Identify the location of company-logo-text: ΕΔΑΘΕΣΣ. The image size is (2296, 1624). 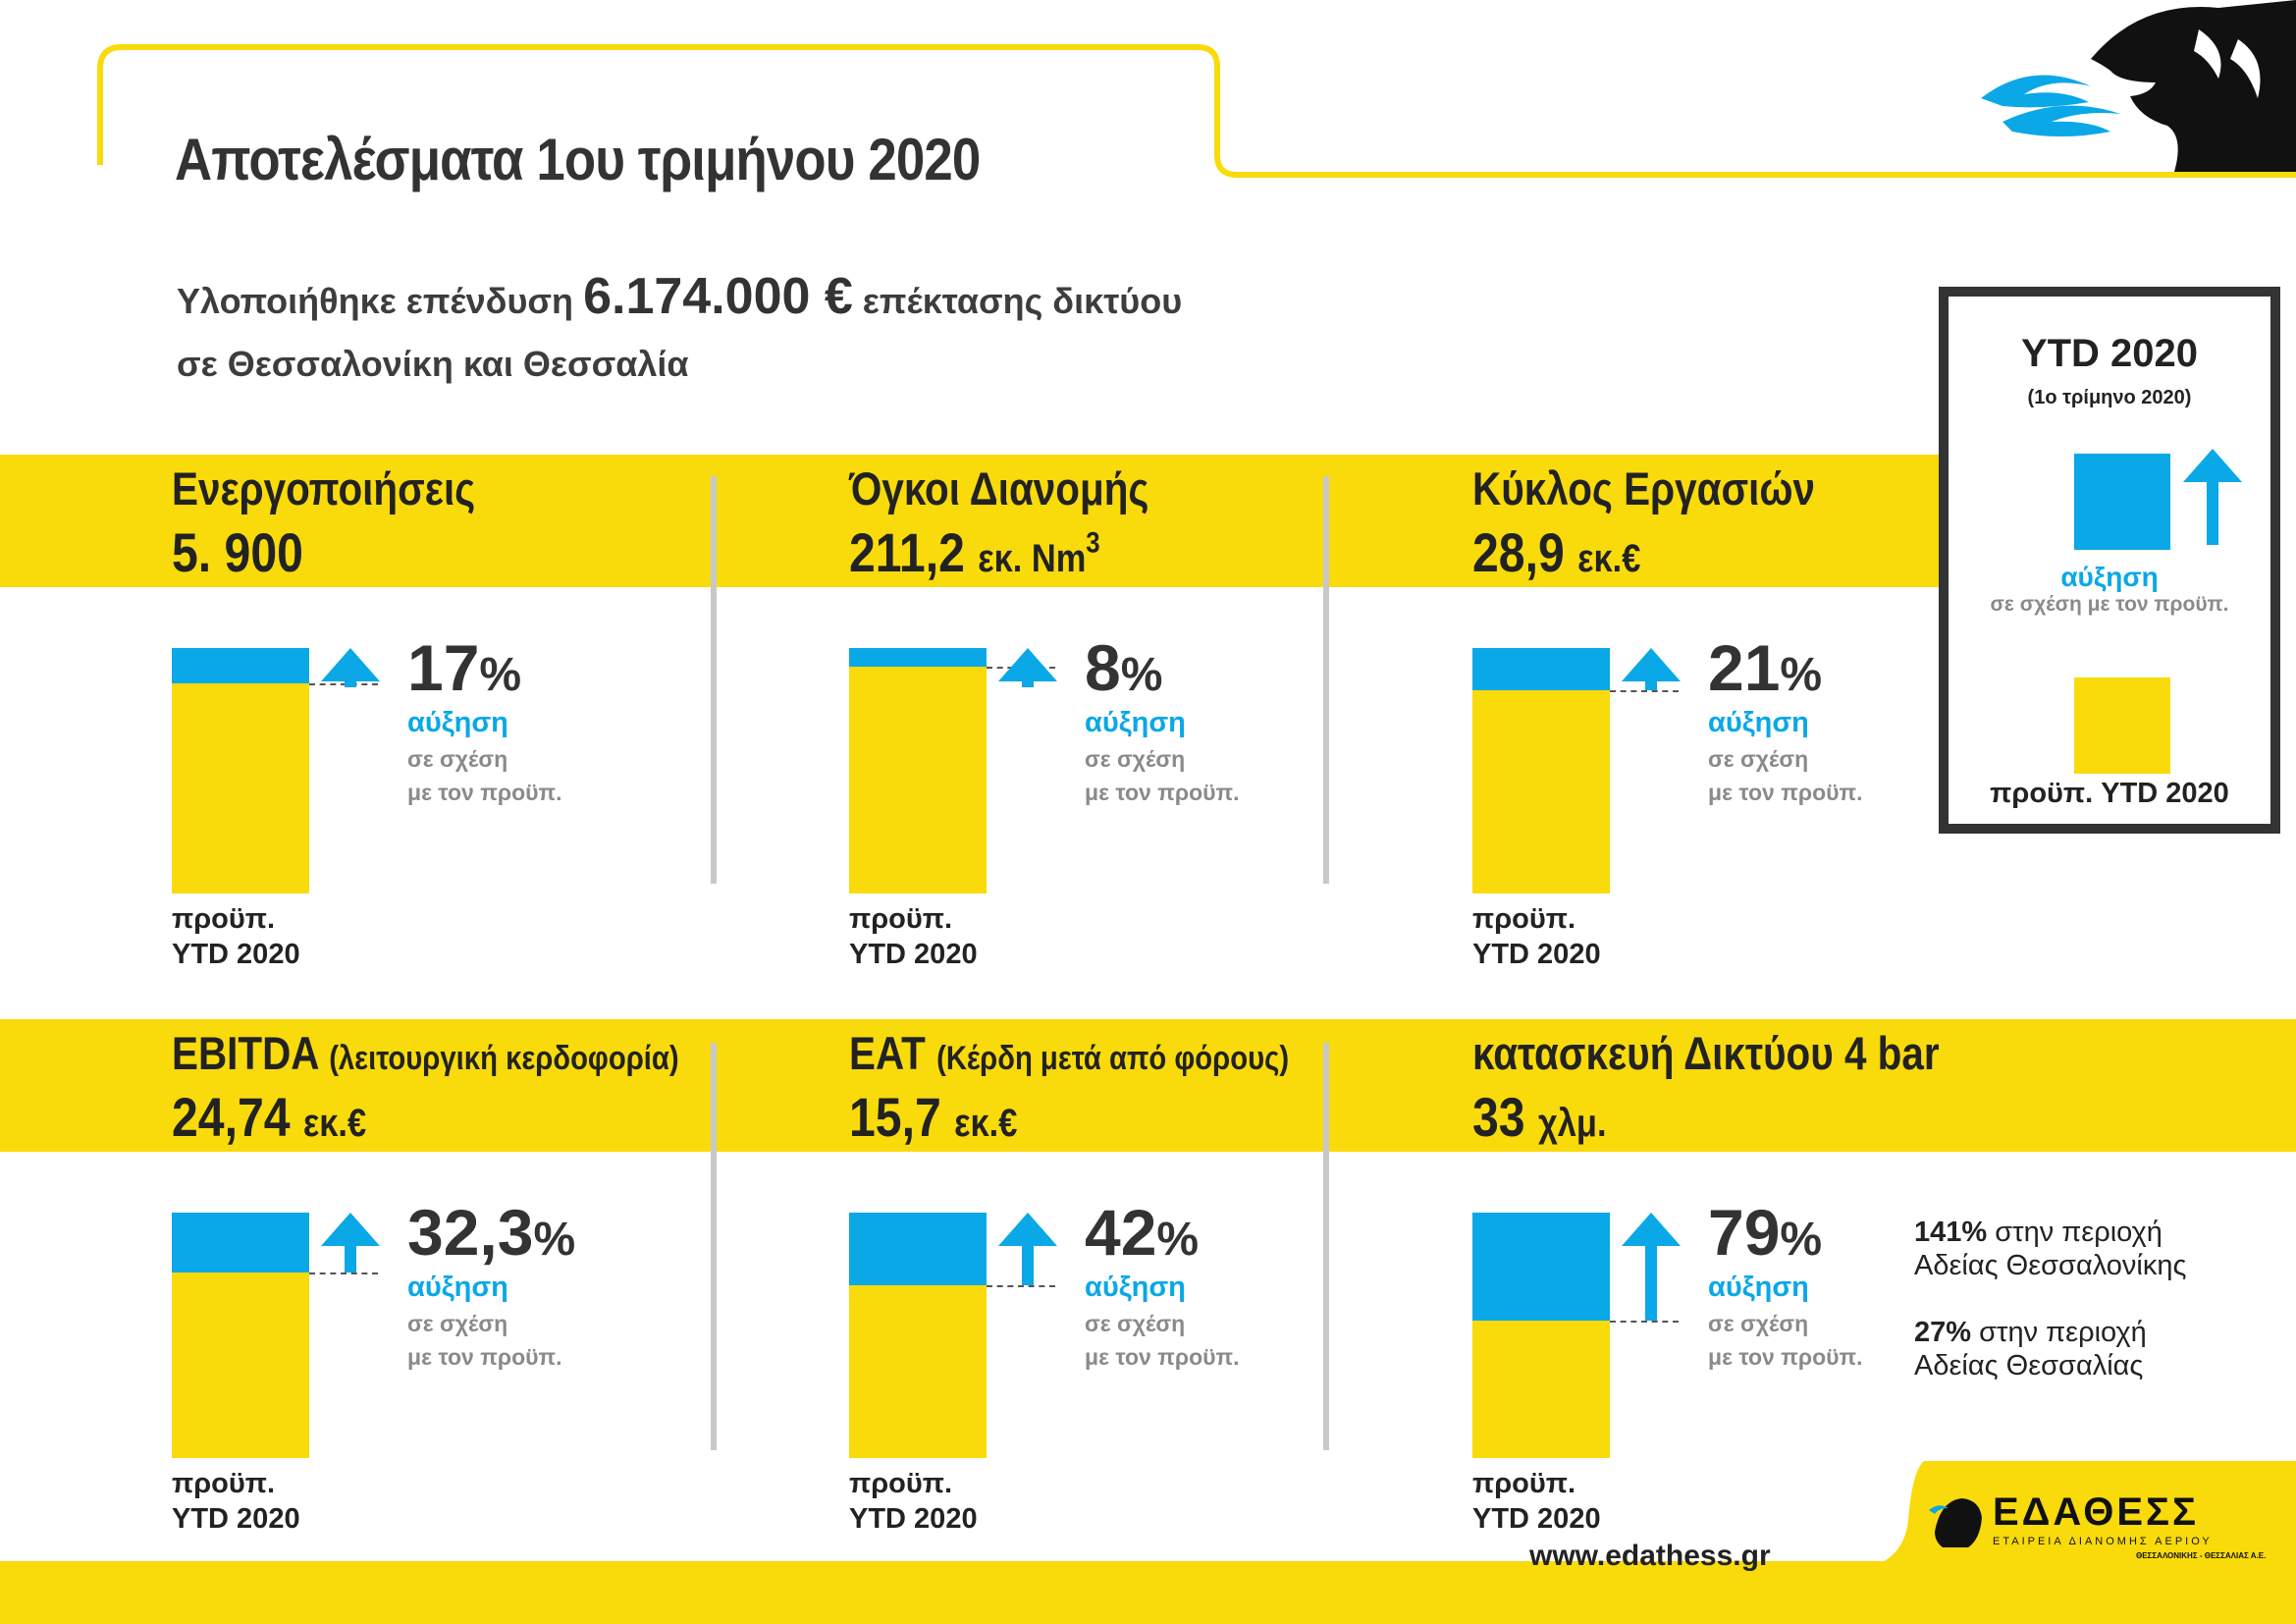
(2096, 1512).